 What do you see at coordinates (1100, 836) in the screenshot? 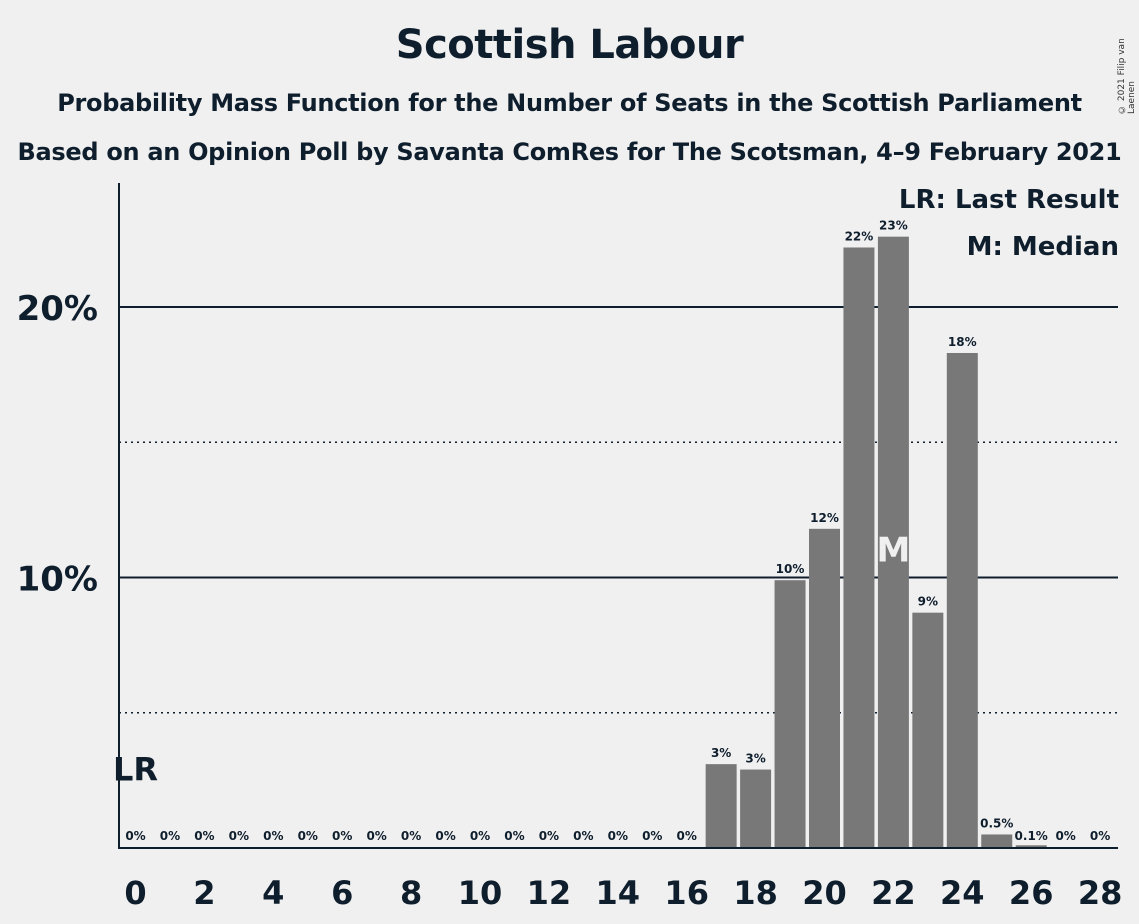
I see `data-label-28: 0%` at bounding box center [1100, 836].